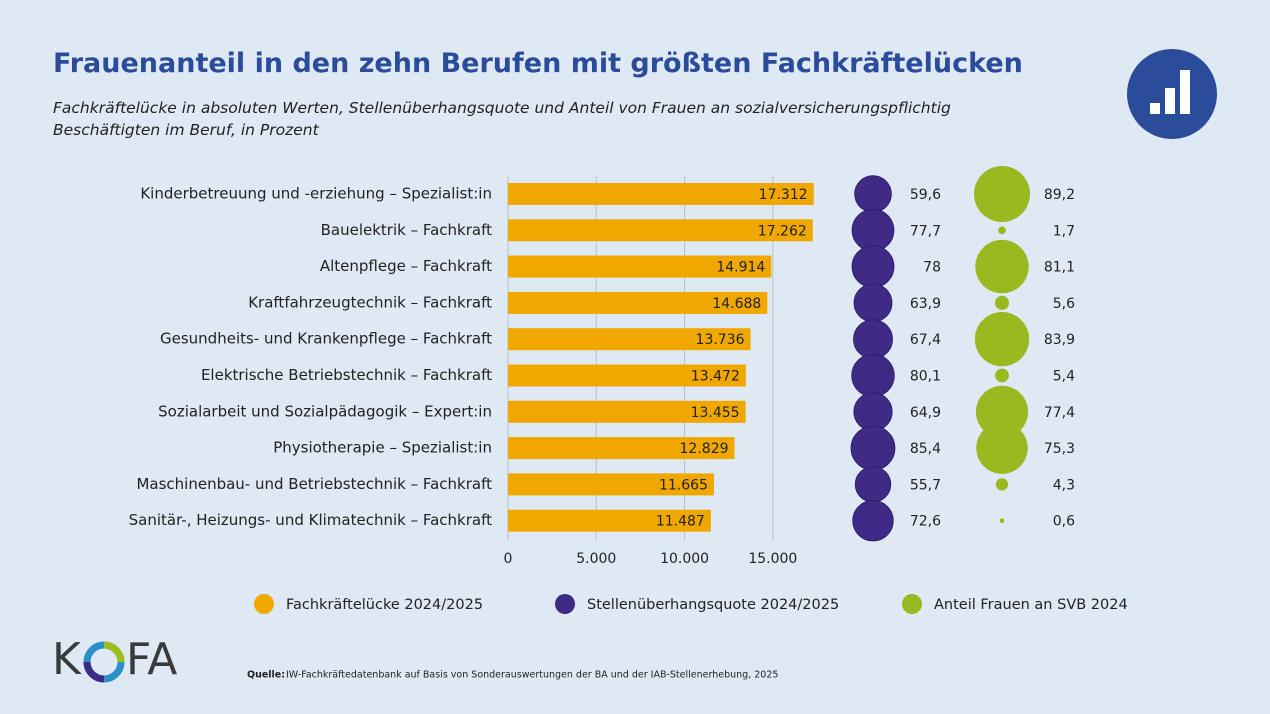  Describe the element at coordinates (925, 340) in the screenshot. I see `bubble-value-label: 67,4` at that location.